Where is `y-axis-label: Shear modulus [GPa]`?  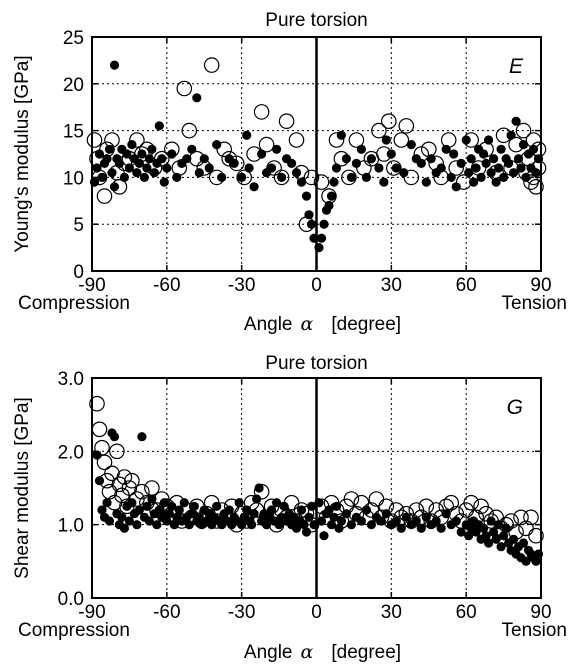 y-axis-label: Shear modulus [GPa] is located at coordinates (22, 488).